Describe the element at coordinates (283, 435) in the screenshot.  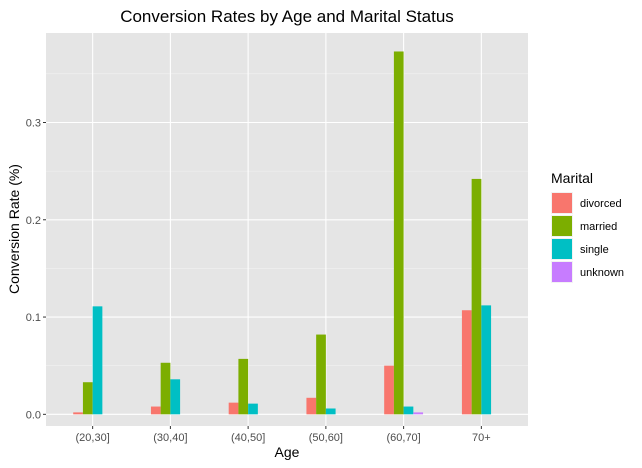
I see `x-axis: (20,30] (30,40] (40,50] (50,60] (60,70] 70+` at that location.